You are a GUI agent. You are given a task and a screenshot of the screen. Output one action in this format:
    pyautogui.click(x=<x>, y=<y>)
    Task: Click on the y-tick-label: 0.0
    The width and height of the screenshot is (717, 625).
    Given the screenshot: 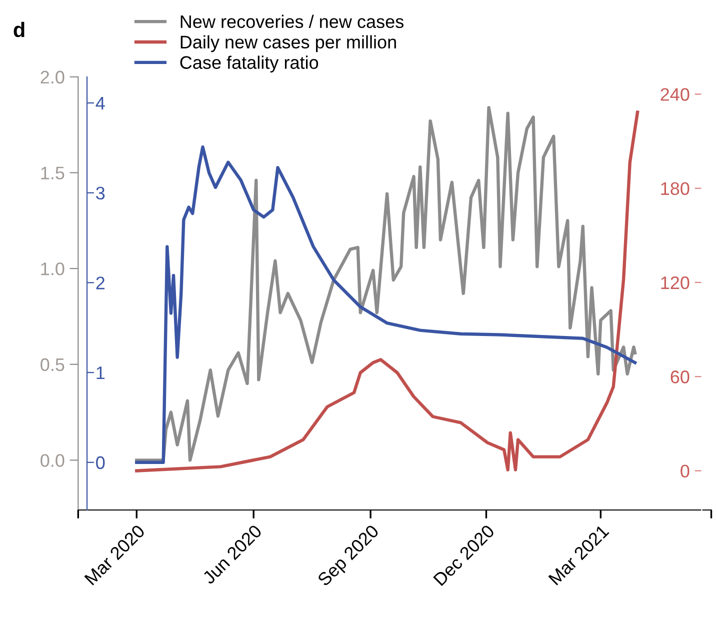 What is the action you would take?
    pyautogui.click(x=52, y=460)
    